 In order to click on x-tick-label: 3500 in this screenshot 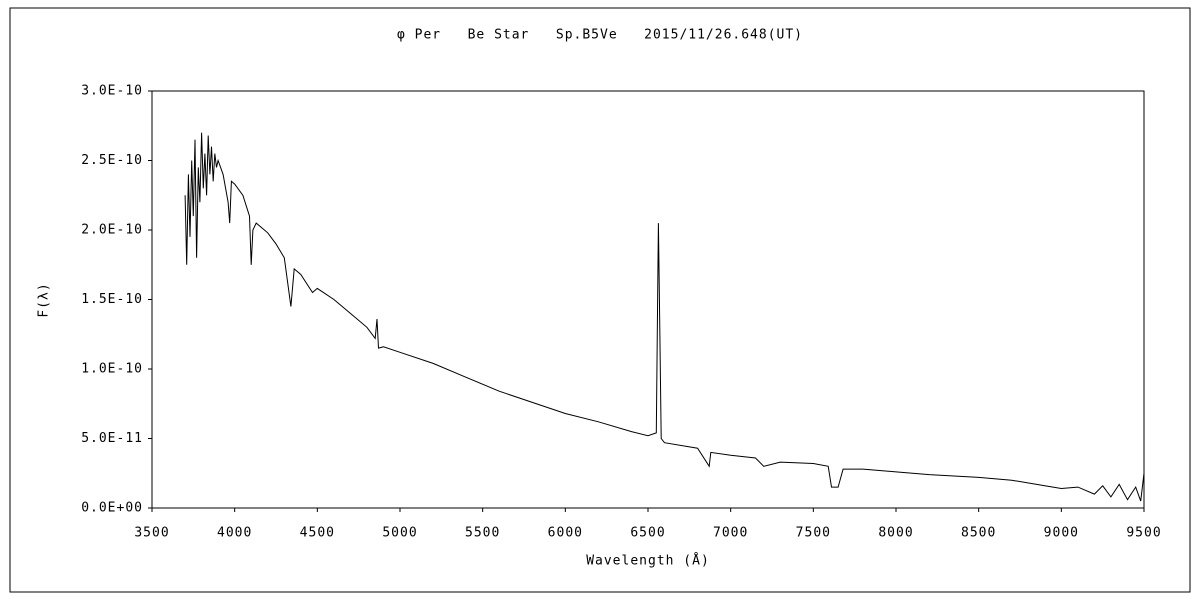, I will do `click(151, 533)`.